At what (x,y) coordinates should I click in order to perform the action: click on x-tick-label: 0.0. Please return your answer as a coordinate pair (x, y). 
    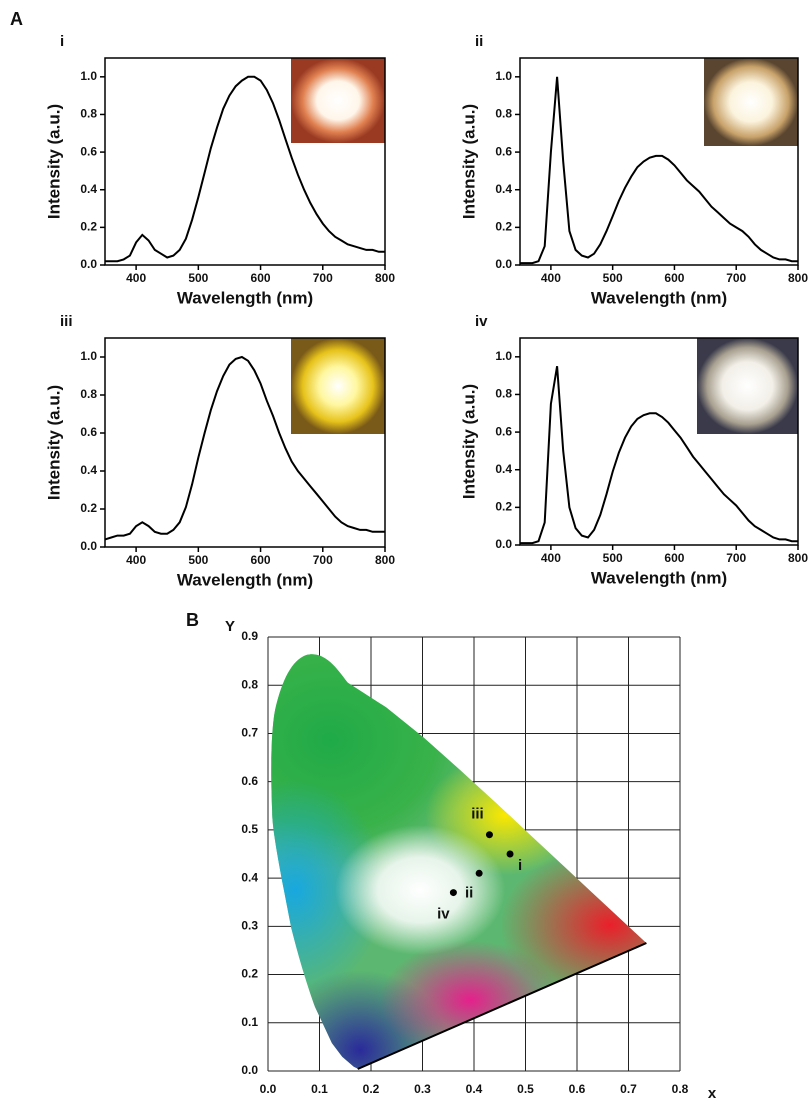
    Looking at the image, I should click on (268, 1089).